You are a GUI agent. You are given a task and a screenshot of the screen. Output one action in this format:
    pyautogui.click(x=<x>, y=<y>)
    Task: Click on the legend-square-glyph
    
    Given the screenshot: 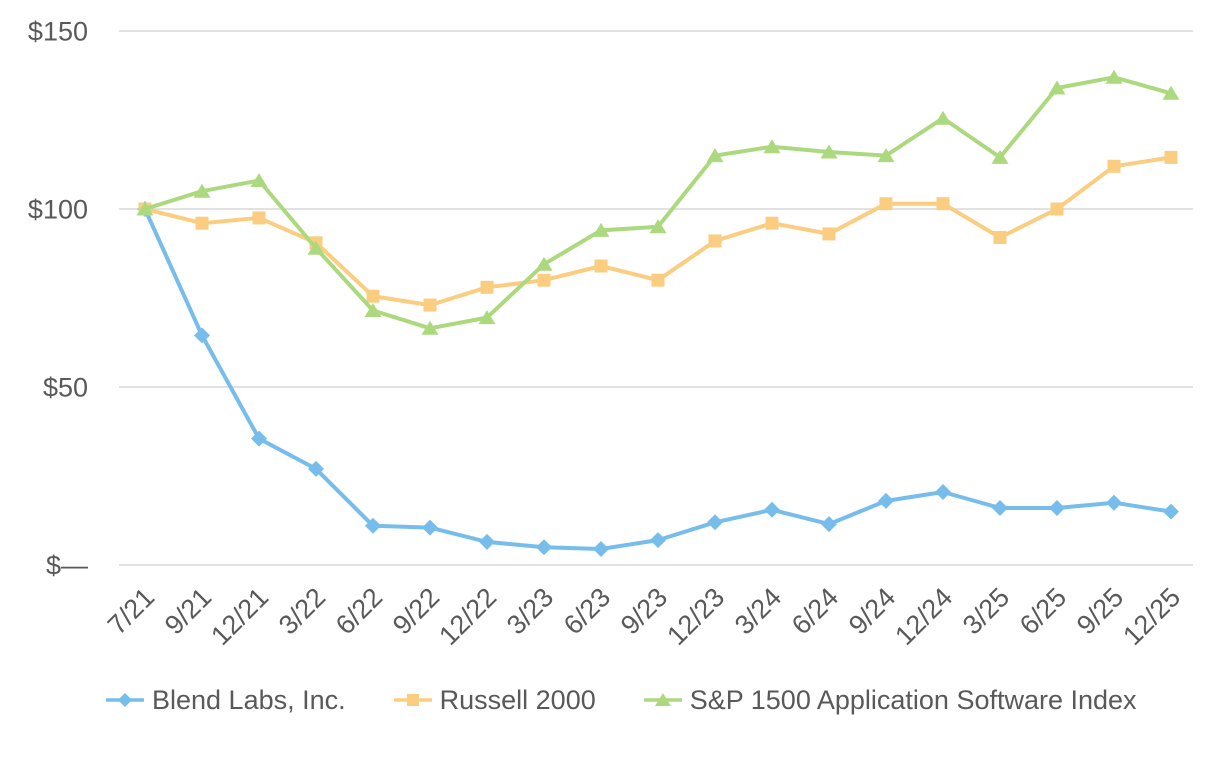 What is the action you would take?
    pyautogui.click(x=412, y=700)
    